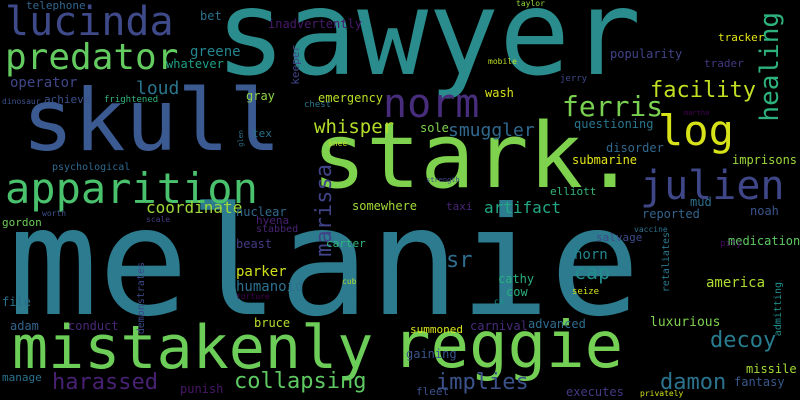 Image resolution: width=800 pixels, height=400 pixels. What do you see at coordinates (459, 260) in the screenshot?
I see `word-sr: sr` at bounding box center [459, 260].